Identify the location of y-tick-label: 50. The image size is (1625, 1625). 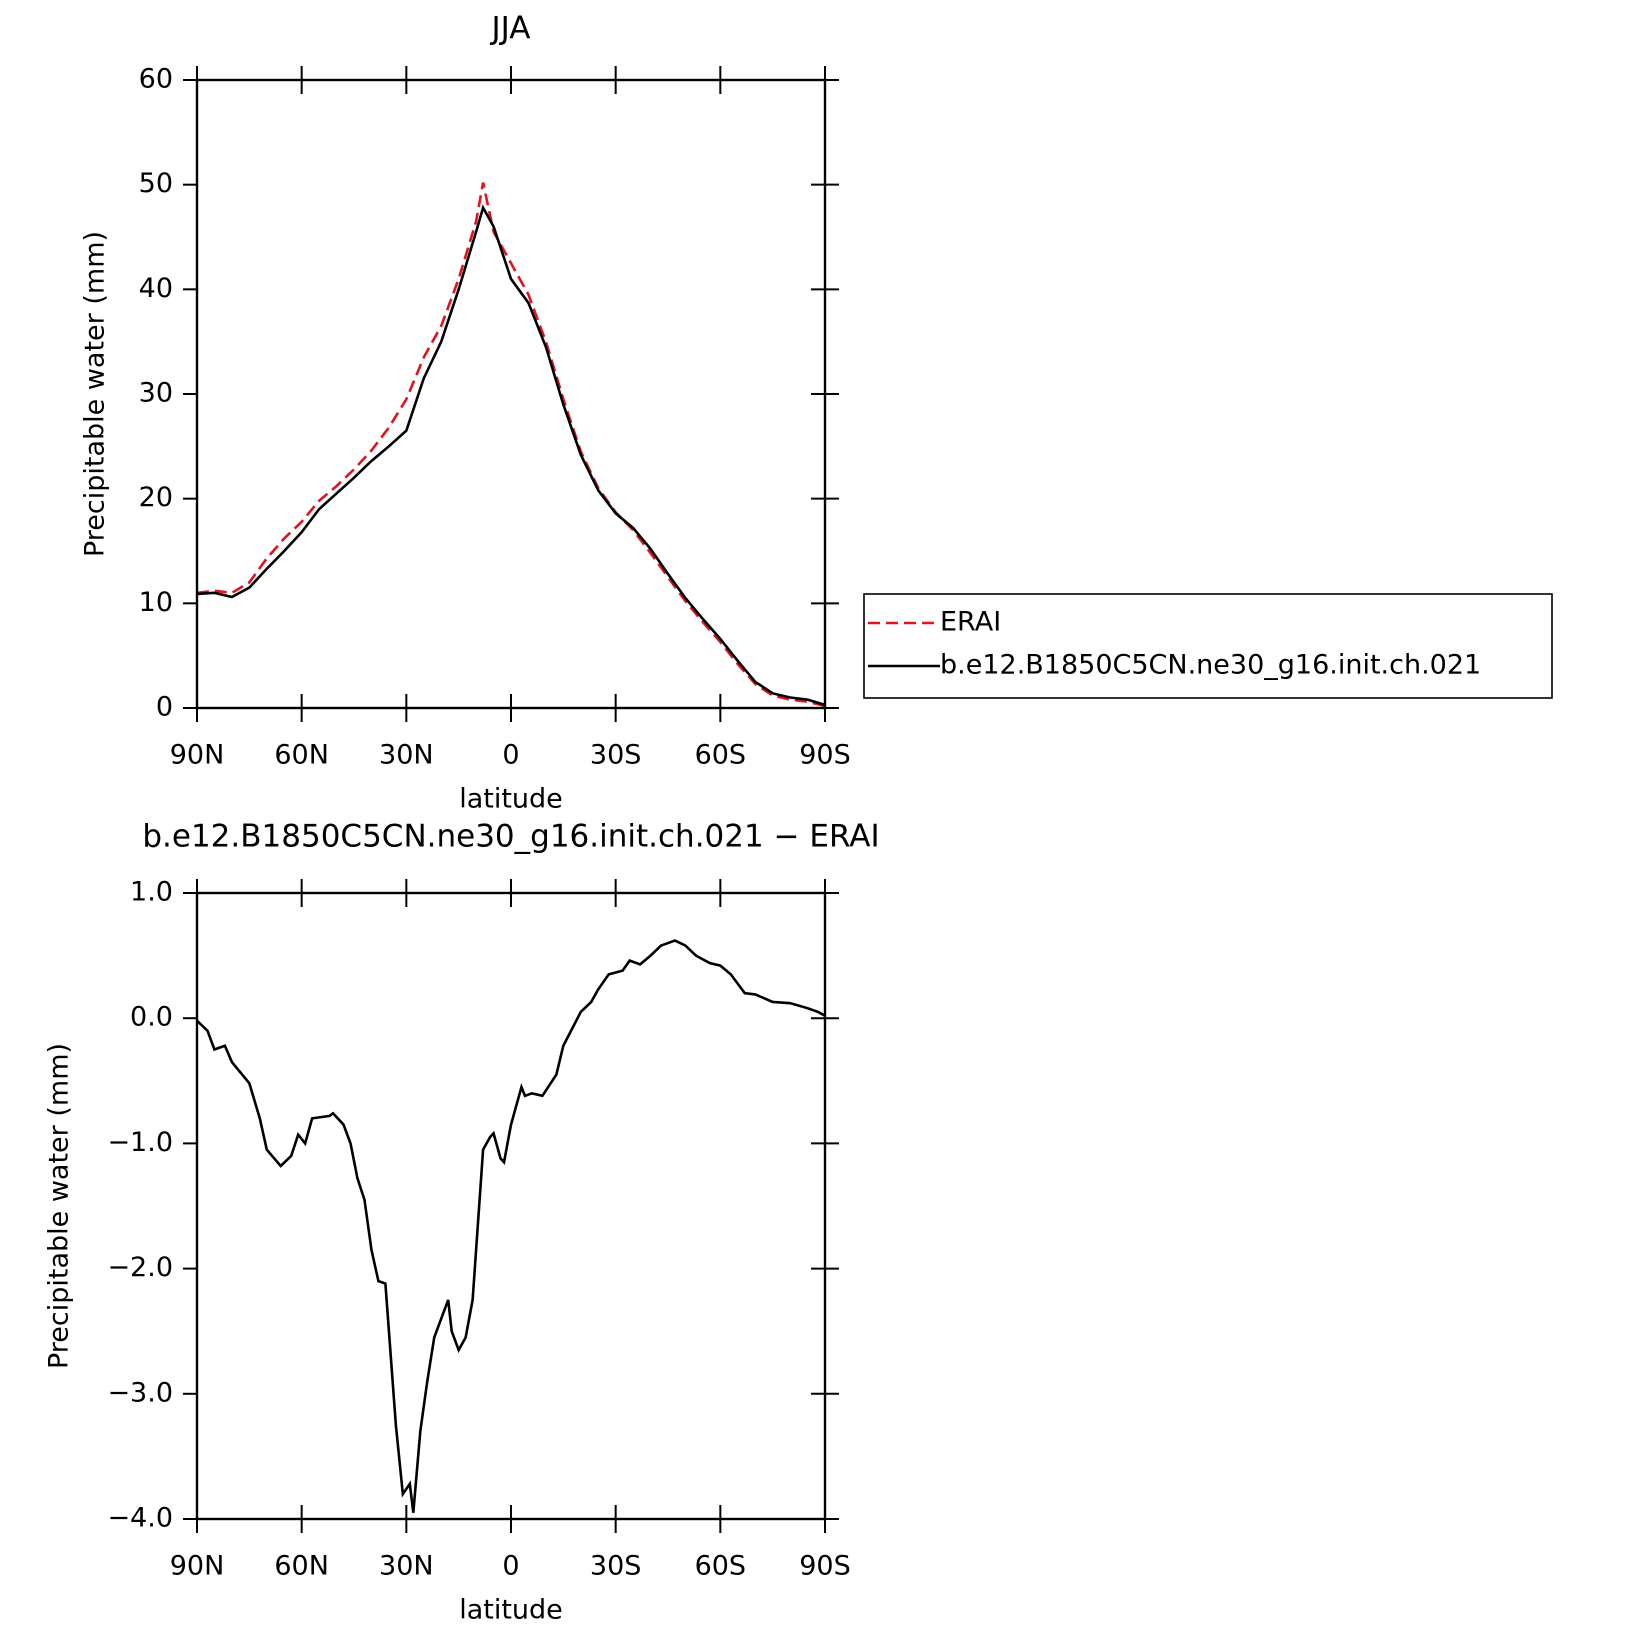
(156, 183).